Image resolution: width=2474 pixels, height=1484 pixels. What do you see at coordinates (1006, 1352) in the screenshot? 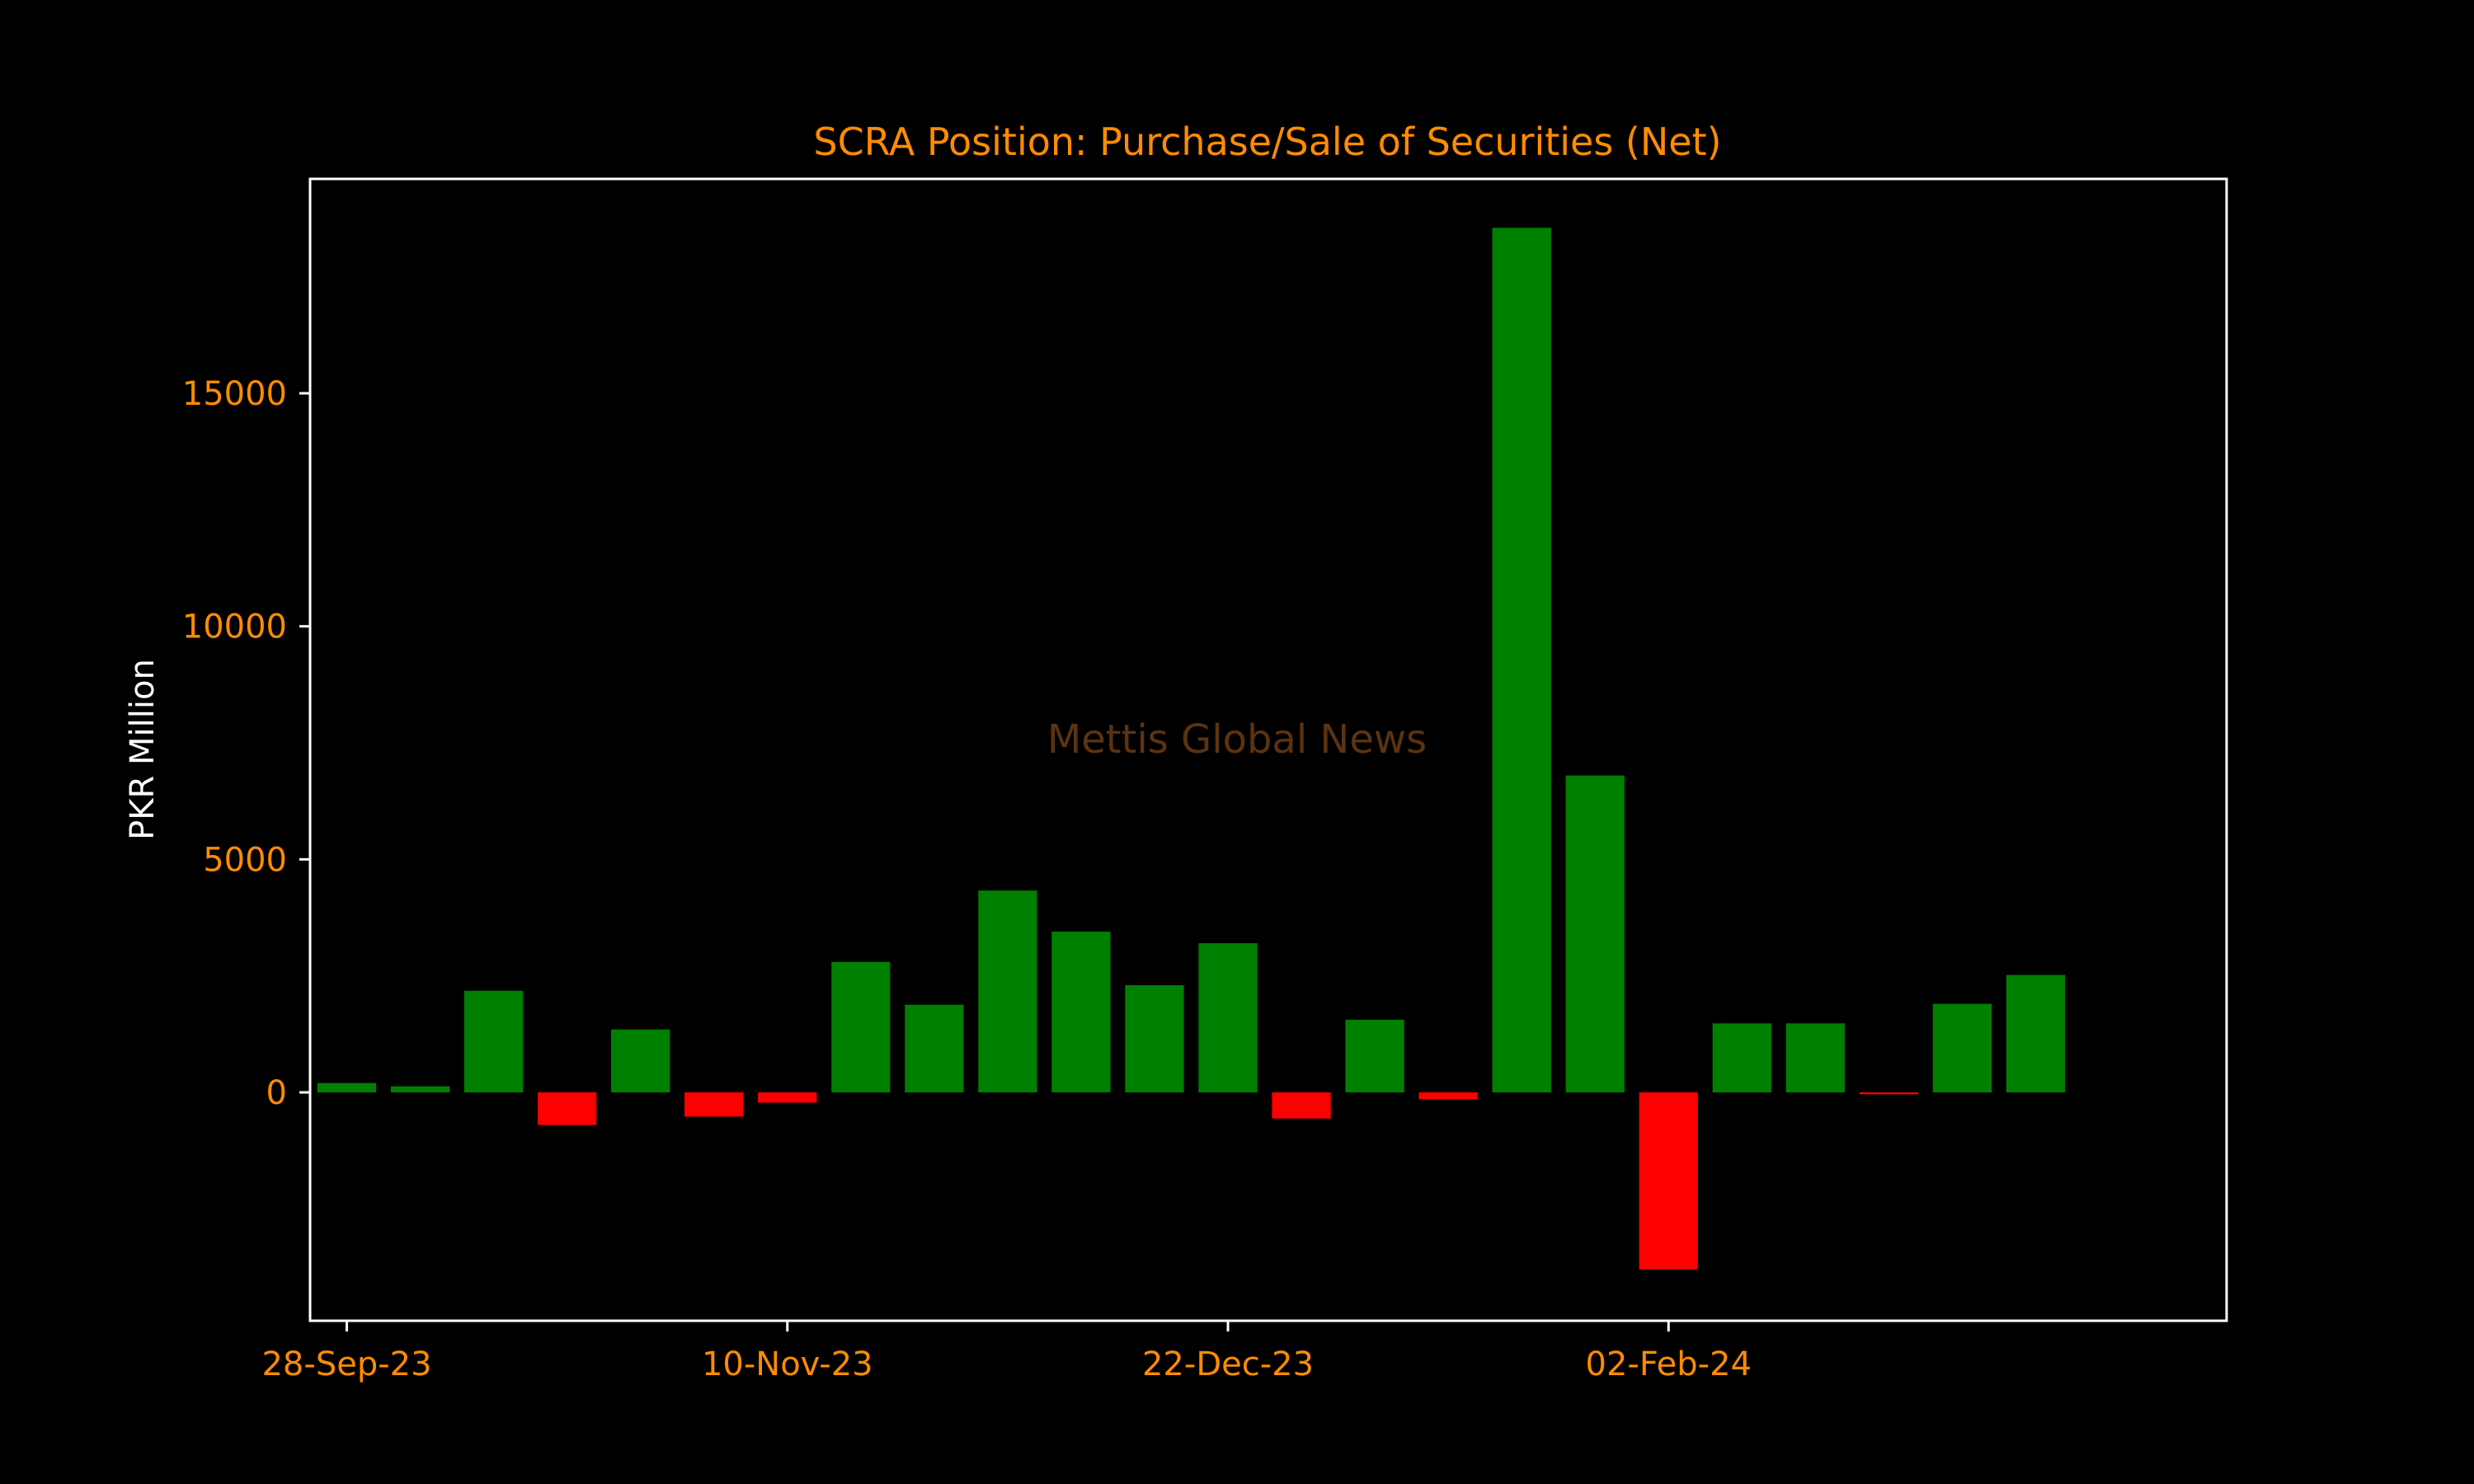
I see `x-axis: 28-Sep-23 10-Nov-23 22-Dec-23 02-Feb-24` at bounding box center [1006, 1352].